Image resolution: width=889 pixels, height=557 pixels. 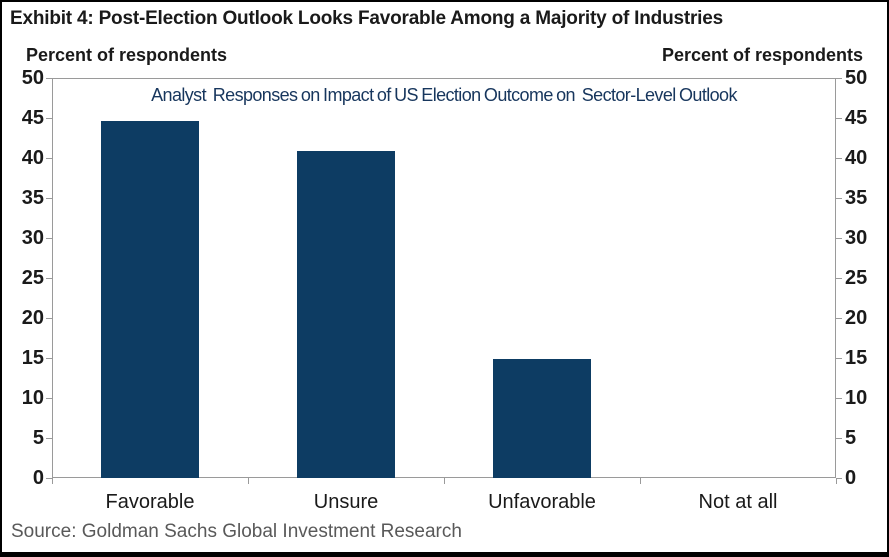 I want to click on y-tick-label-right: 15, so click(x=856, y=358).